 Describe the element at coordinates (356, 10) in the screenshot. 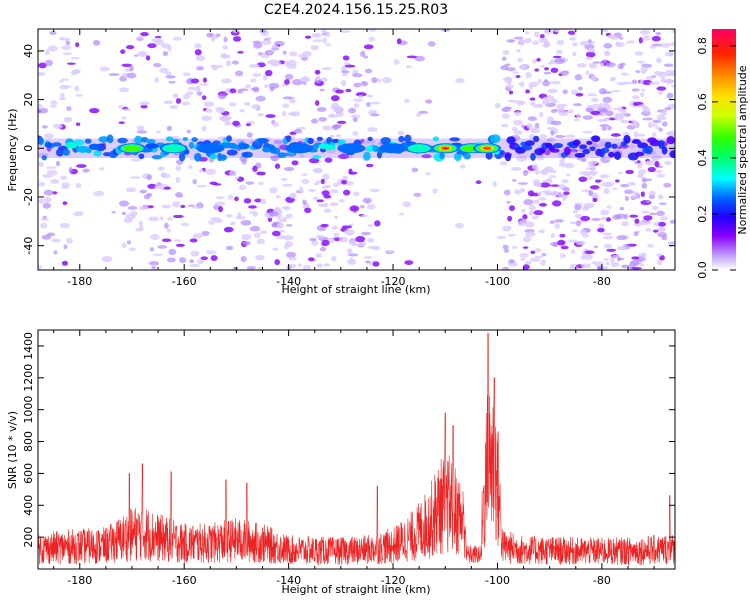

I see `figure-title: C2E4.2024.156.15.25.R03` at that location.